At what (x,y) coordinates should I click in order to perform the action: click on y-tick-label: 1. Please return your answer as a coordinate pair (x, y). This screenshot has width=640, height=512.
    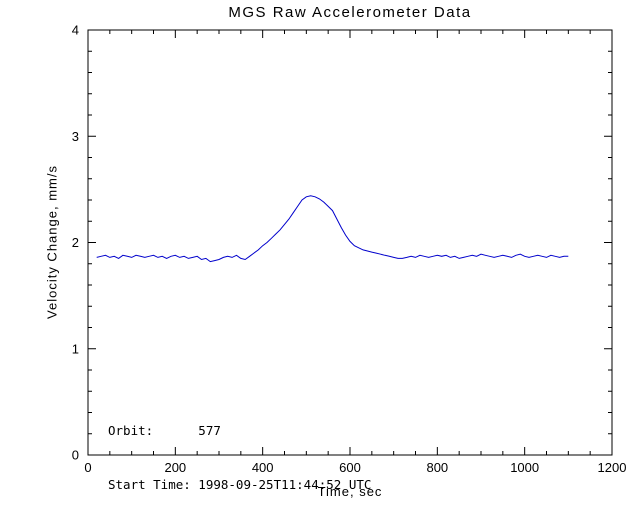
    Looking at the image, I should click on (75, 348).